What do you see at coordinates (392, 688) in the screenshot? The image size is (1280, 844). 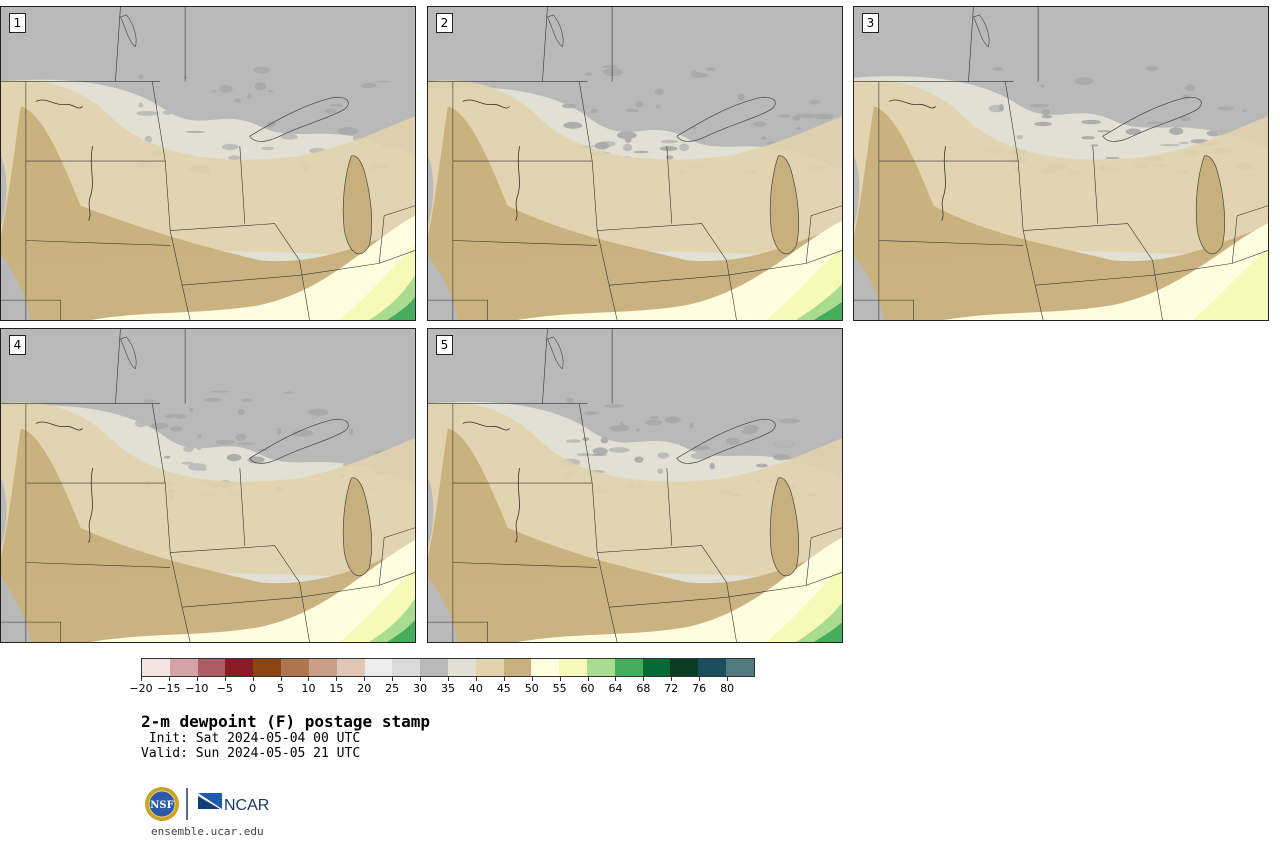 I see `colorbar-tick-label: 25` at bounding box center [392, 688].